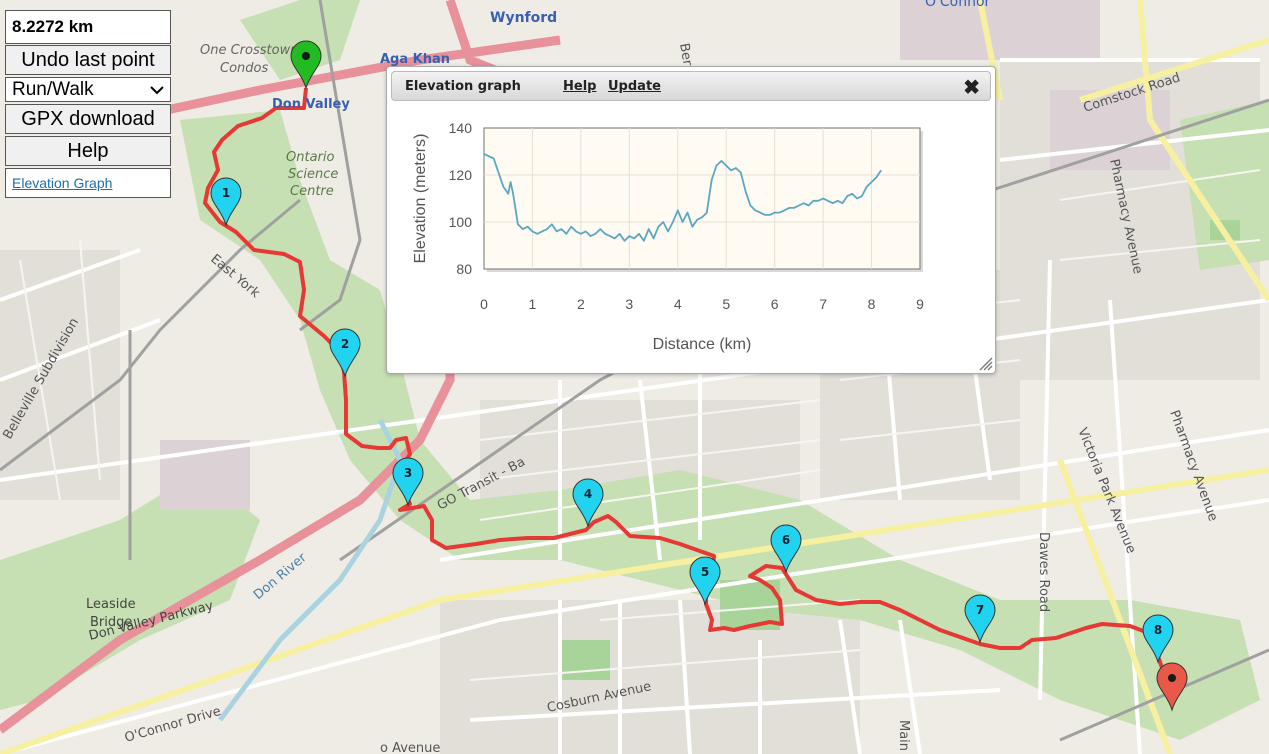  I want to click on waypoint-marker-6: 6, so click(786, 549).